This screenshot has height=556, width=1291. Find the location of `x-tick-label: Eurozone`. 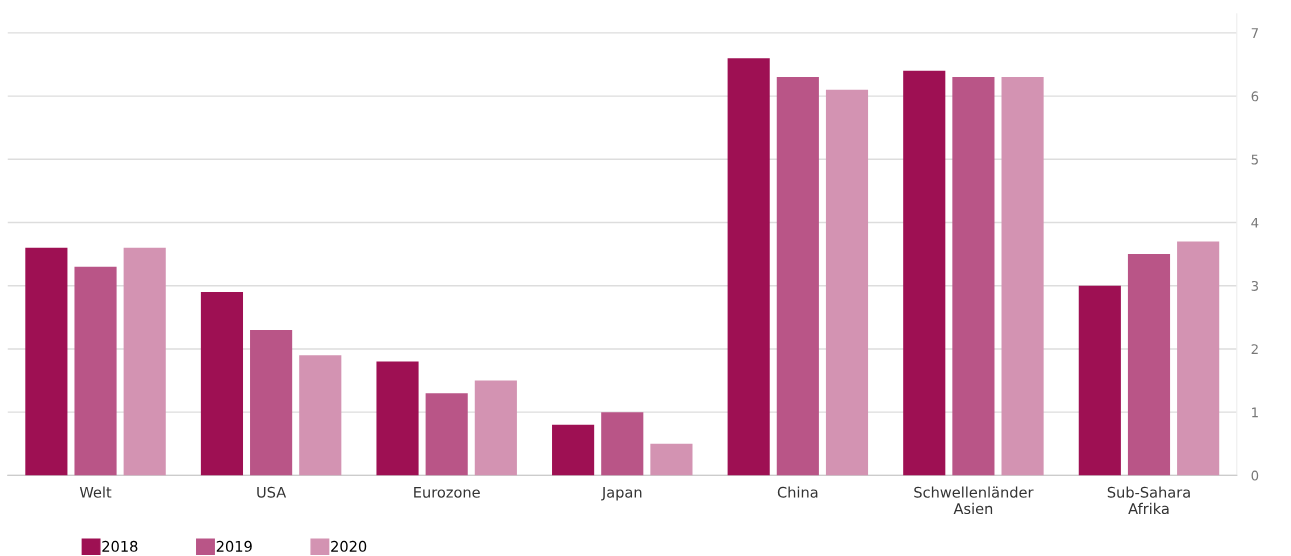

x-tick-label: Eurozone is located at coordinates (447, 492).